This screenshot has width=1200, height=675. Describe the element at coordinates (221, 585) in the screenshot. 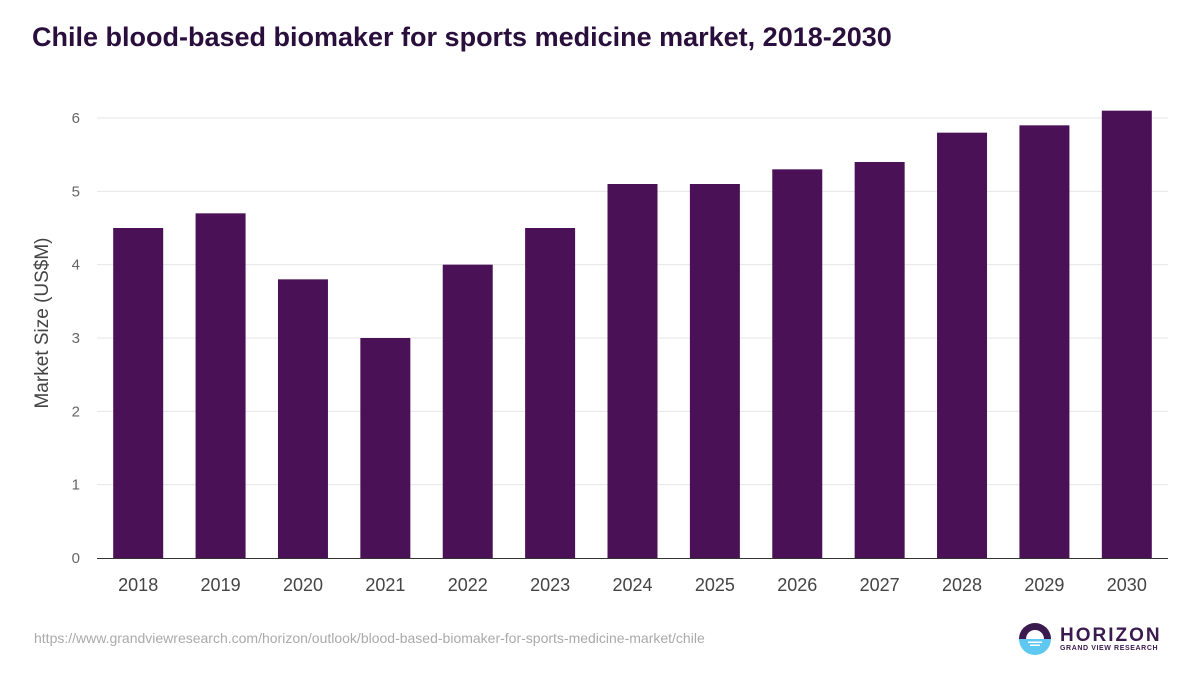

I see `x-tick-label: 2019` at that location.